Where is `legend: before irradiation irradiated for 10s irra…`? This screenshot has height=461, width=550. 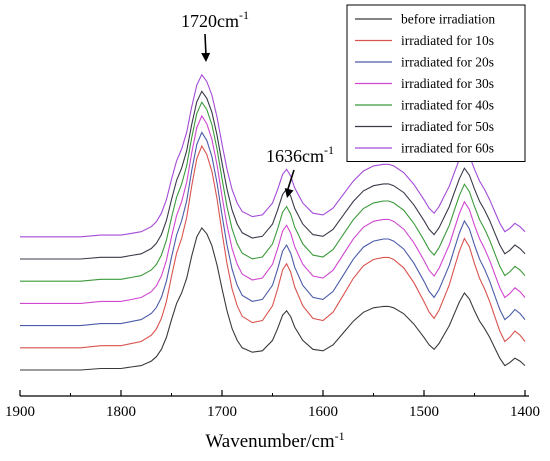
legend: before irradiation irradiated for 10s irra… is located at coordinates (436, 83).